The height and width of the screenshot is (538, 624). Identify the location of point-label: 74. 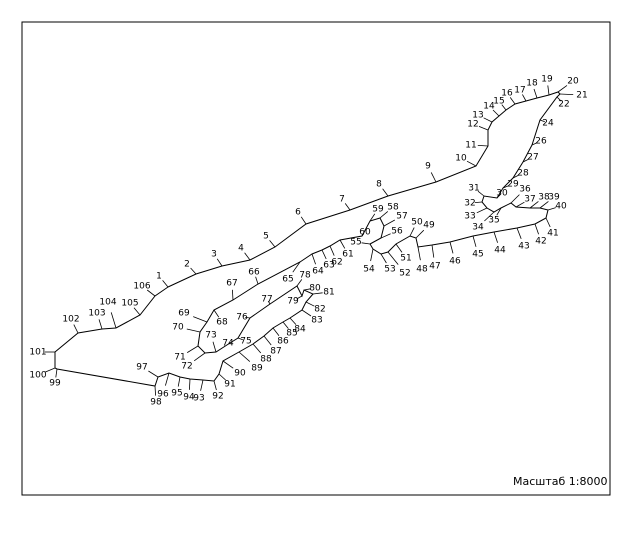
(228, 344).